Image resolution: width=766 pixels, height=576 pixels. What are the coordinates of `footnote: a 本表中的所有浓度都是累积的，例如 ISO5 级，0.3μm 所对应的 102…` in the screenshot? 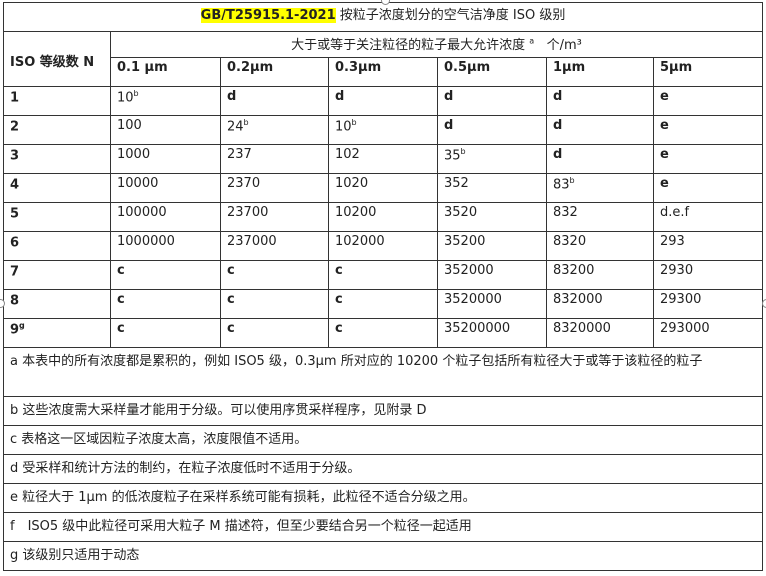 It's located at (383, 372).